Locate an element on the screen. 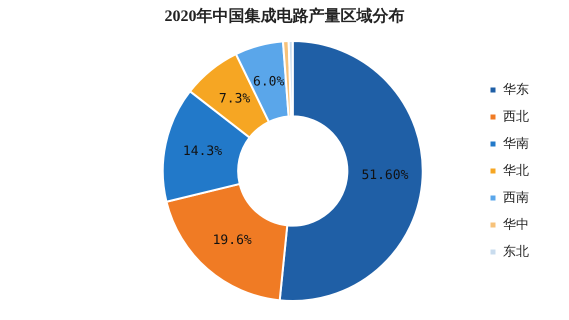 The width and height of the screenshot is (569, 320). legend-label: 华北 is located at coordinates (516, 170).